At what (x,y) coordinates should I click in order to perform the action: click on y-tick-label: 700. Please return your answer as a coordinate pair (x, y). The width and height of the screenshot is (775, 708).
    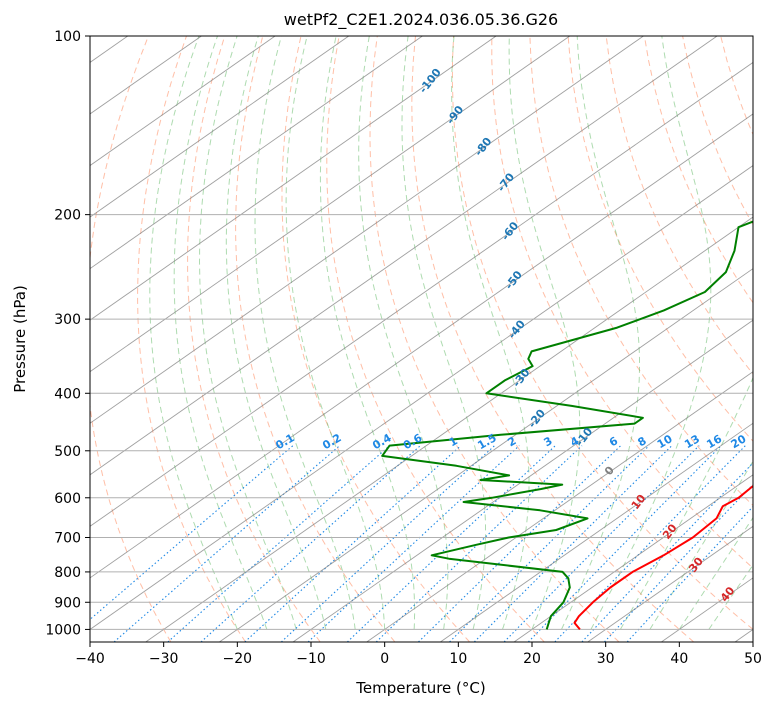
    Looking at the image, I should click on (67, 539).